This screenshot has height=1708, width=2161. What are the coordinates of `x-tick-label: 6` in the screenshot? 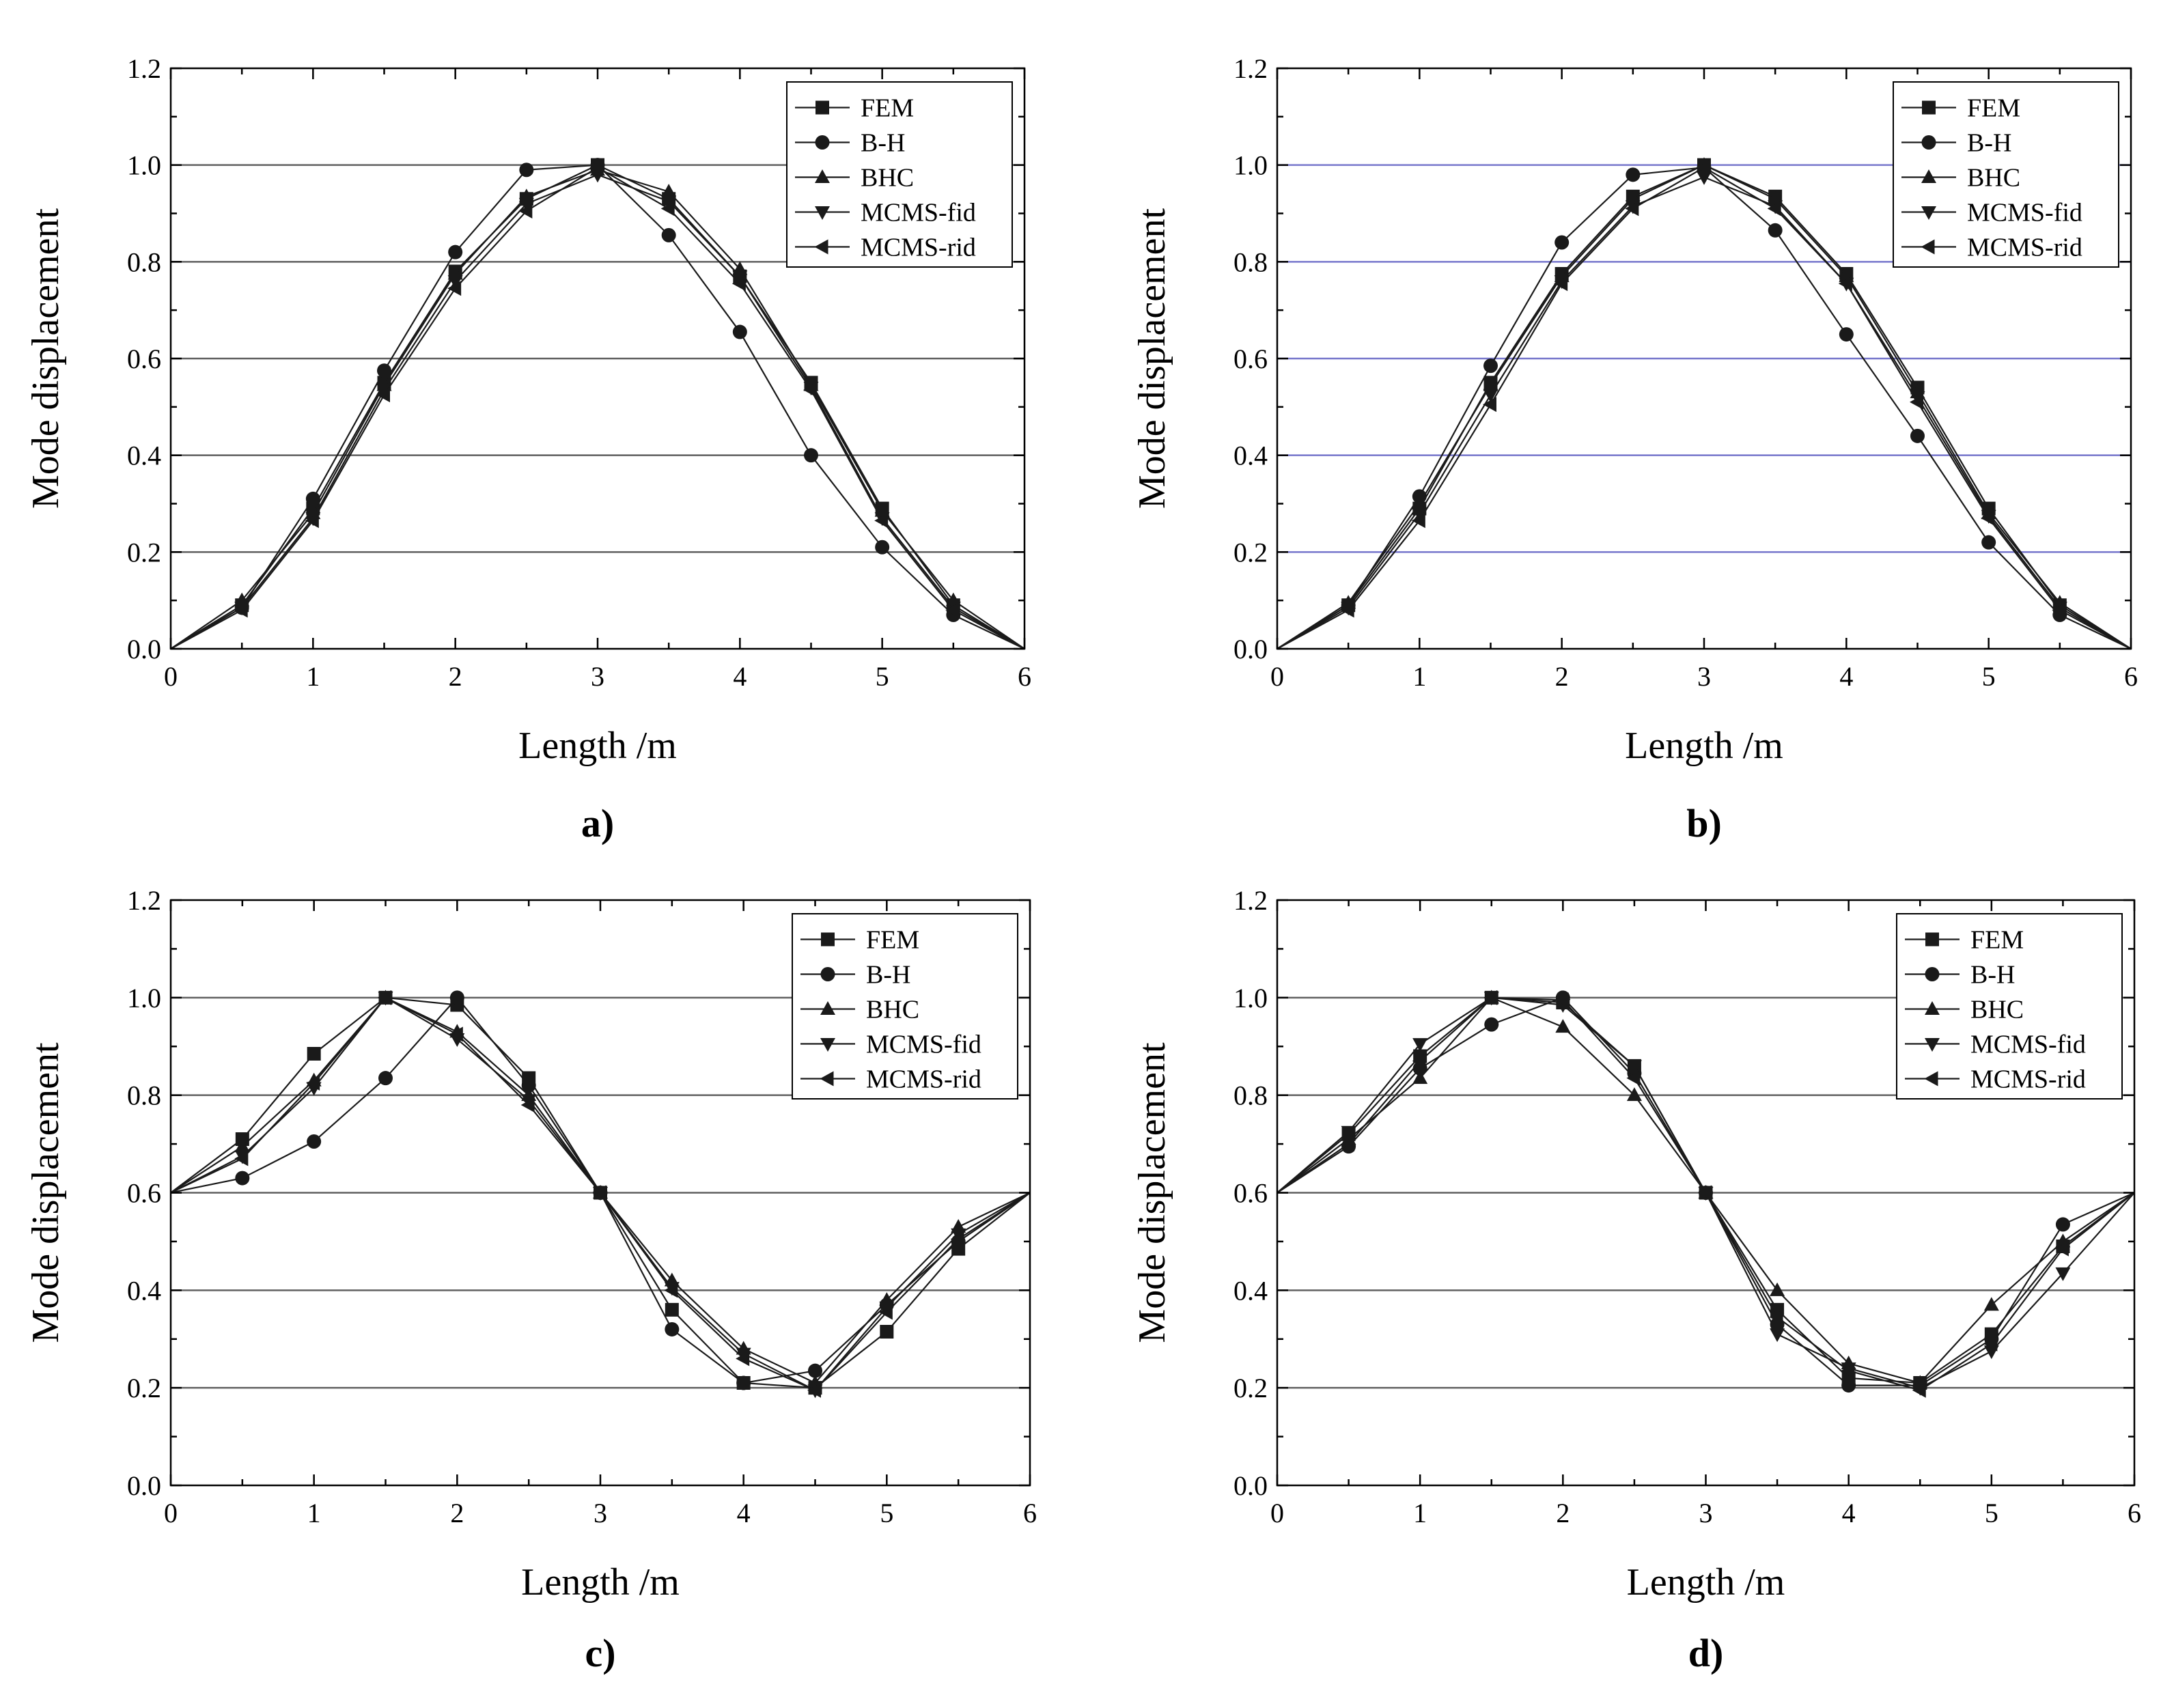 It's located at (2131, 676).